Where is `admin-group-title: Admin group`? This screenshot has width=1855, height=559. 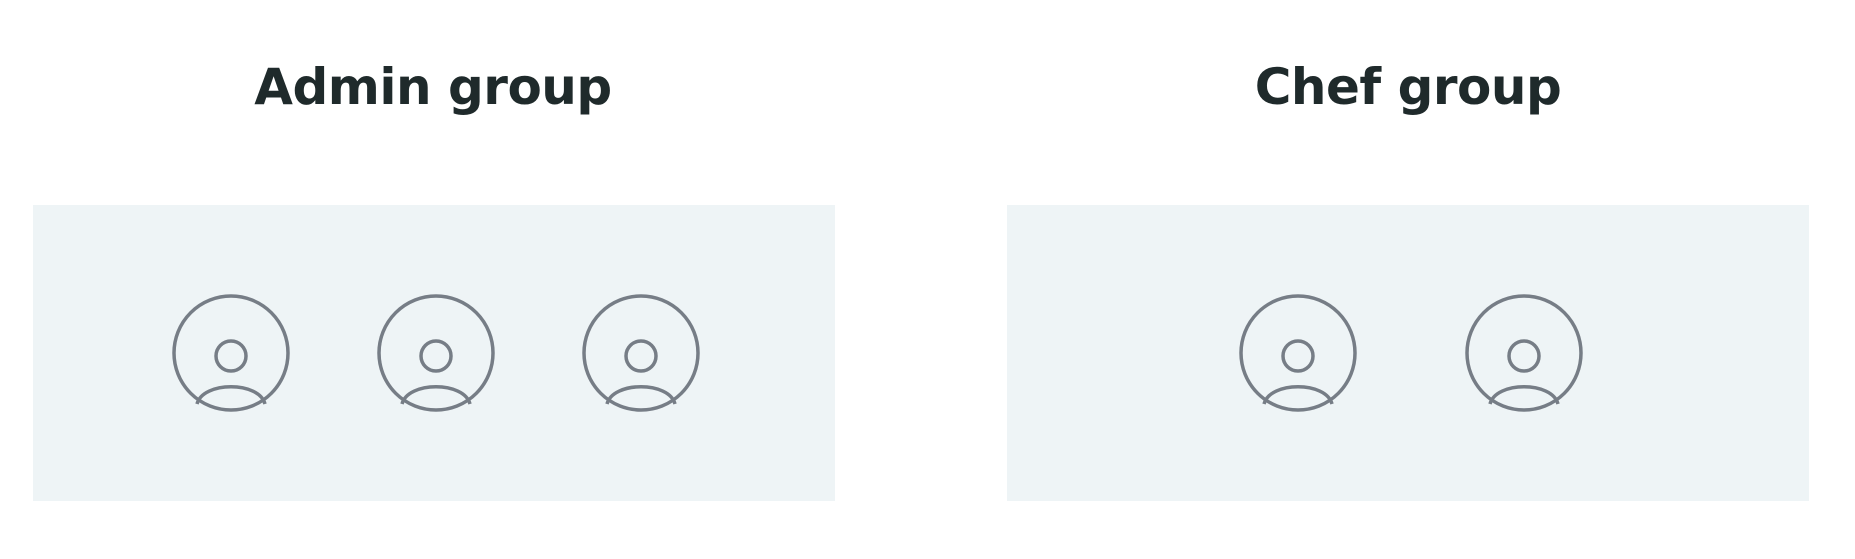
admin-group-title: Admin group is located at coordinates (433, 87).